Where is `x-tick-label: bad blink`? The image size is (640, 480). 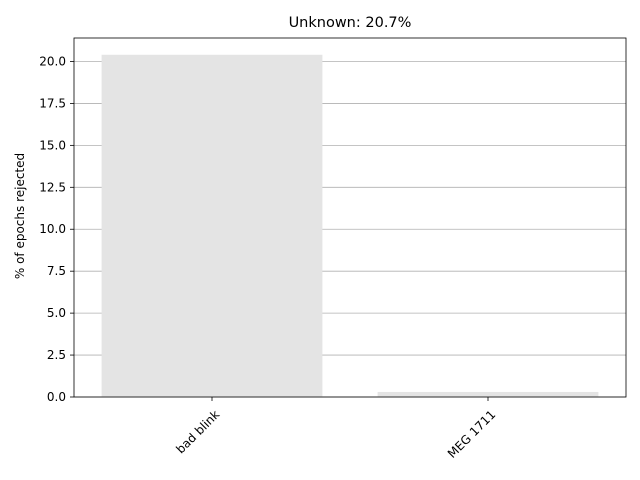 x-tick-label: bad blink is located at coordinates (197, 431).